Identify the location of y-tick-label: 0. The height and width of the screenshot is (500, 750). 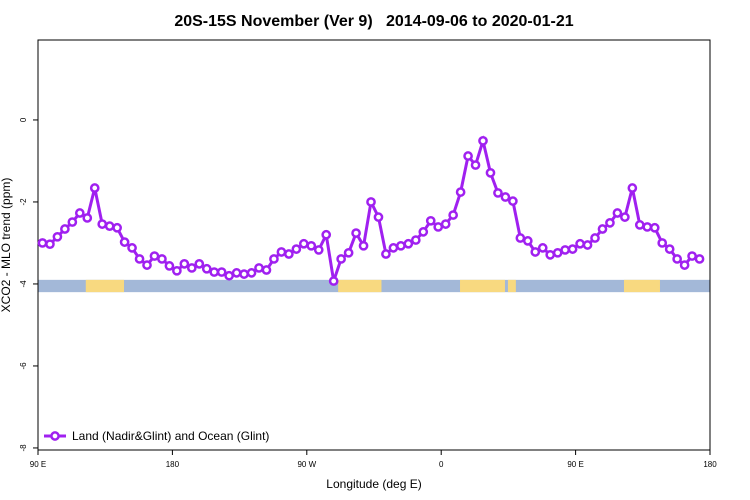
(23, 119).